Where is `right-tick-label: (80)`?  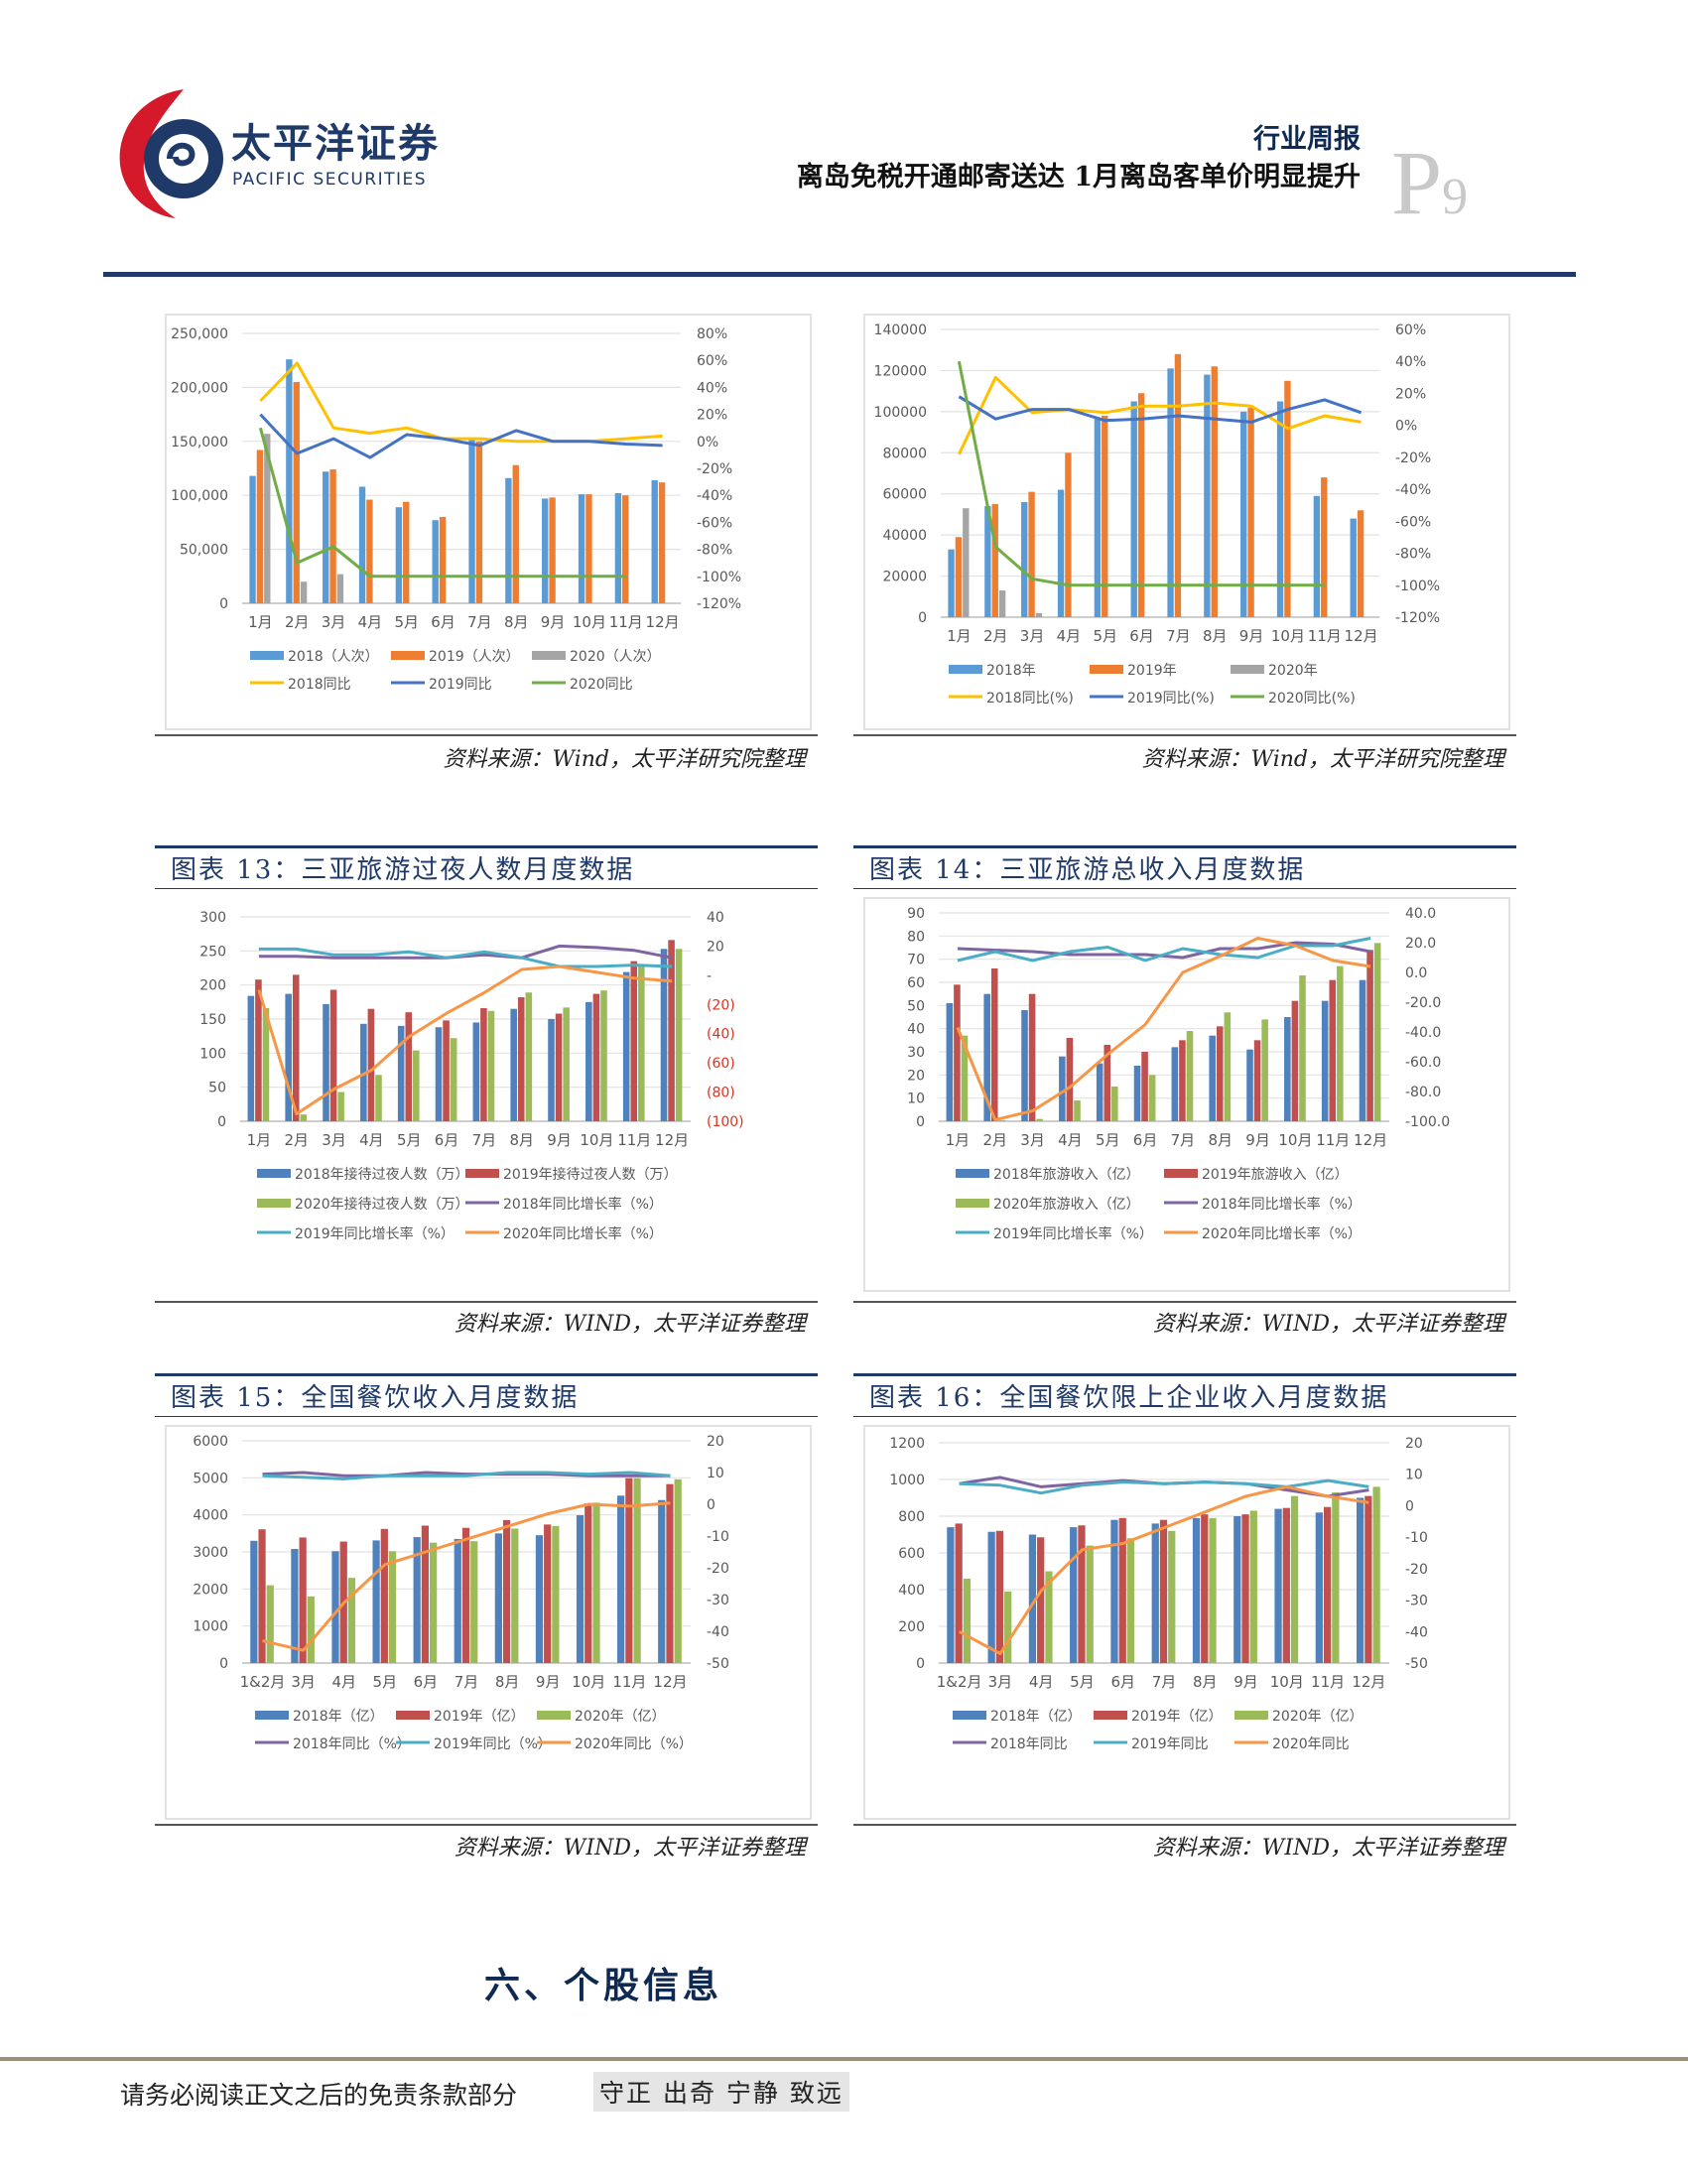 right-tick-label: (80) is located at coordinates (721, 1093).